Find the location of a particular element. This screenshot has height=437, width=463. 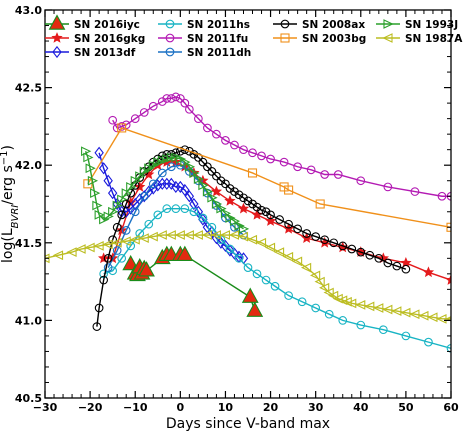

legend-label: SN 2011dh is located at coordinates (219, 53).